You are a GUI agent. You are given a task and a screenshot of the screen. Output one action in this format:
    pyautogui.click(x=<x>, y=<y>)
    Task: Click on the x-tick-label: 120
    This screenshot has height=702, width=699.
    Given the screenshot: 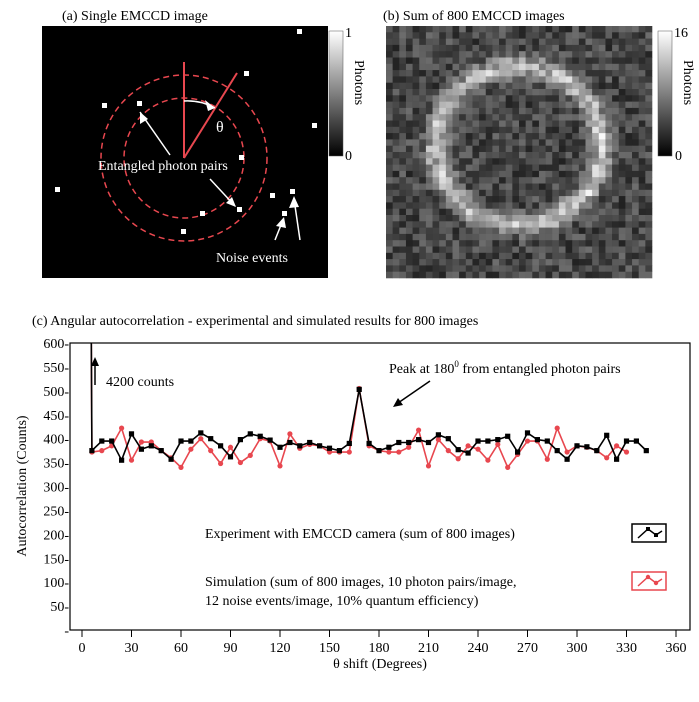 What is the action you would take?
    pyautogui.click(x=280, y=648)
    